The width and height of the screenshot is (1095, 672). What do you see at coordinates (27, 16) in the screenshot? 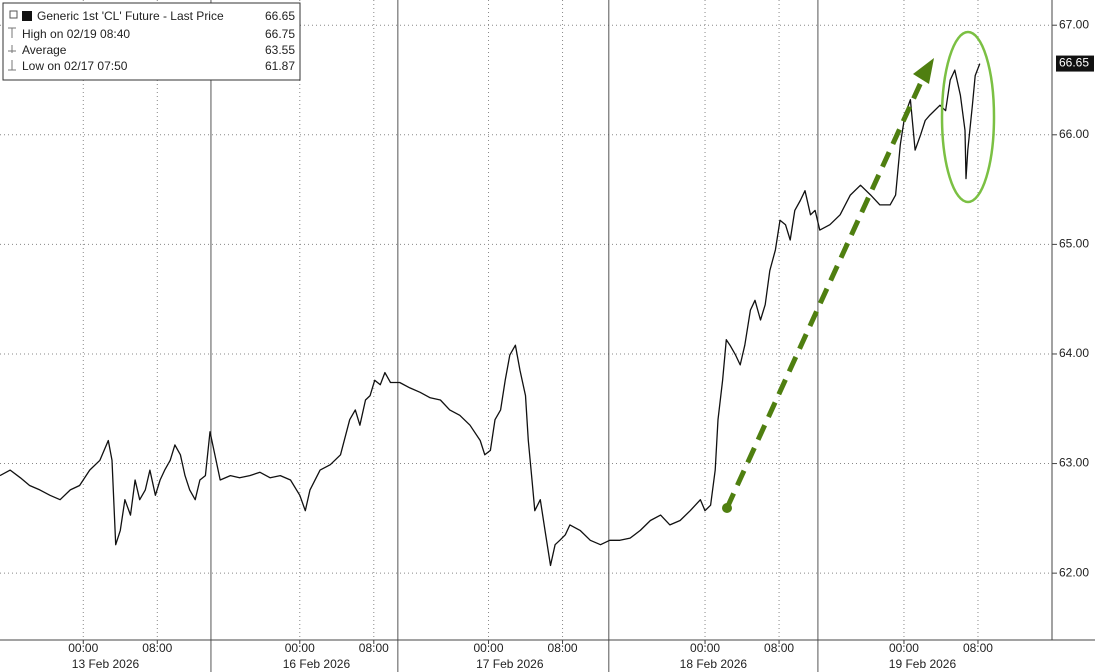
I see `legend-swatch` at bounding box center [27, 16].